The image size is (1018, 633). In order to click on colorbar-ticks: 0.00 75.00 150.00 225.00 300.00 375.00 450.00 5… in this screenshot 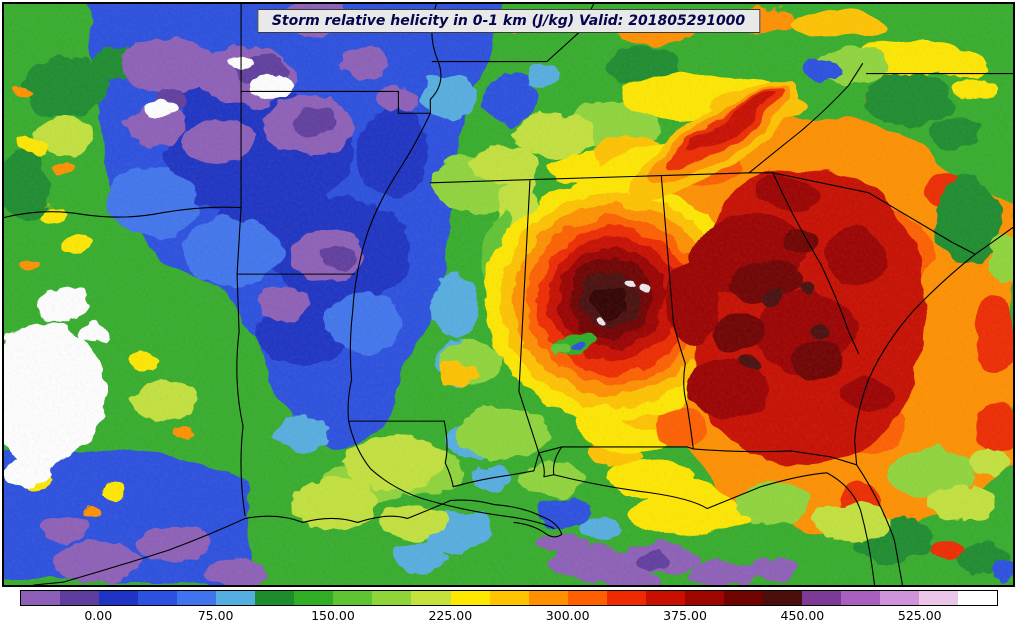, I will do `click(509, 618)`.